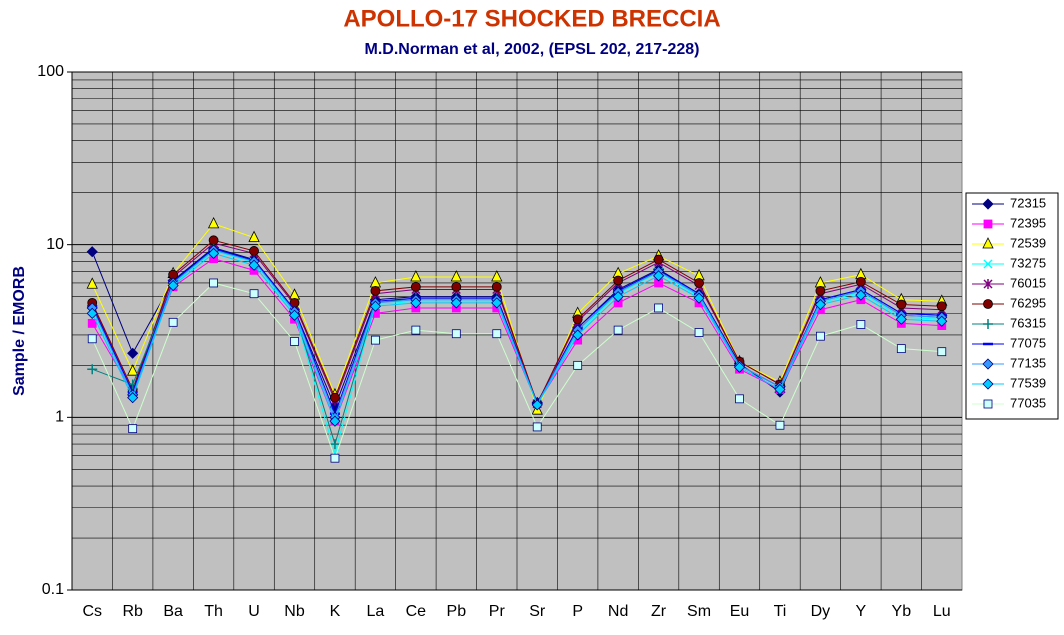  What do you see at coordinates (699, 611) in the screenshot?
I see `x-tick-label: Sm` at bounding box center [699, 611].